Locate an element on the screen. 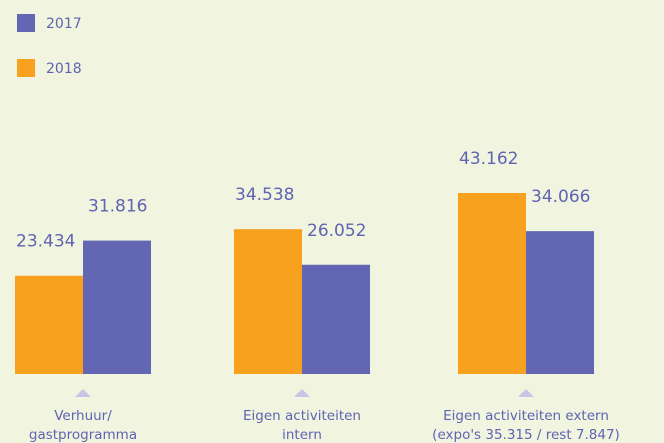  value-label: 26.052 is located at coordinates (336, 231).